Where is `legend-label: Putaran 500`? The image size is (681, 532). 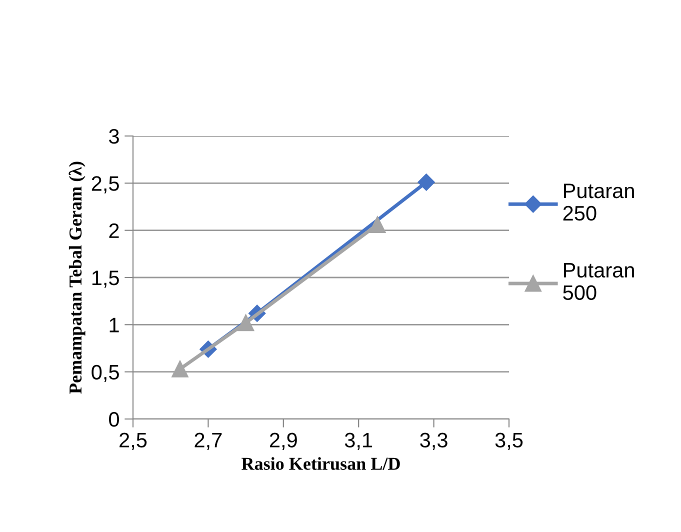 legend-label: Putaran 500 is located at coordinates (598, 281).